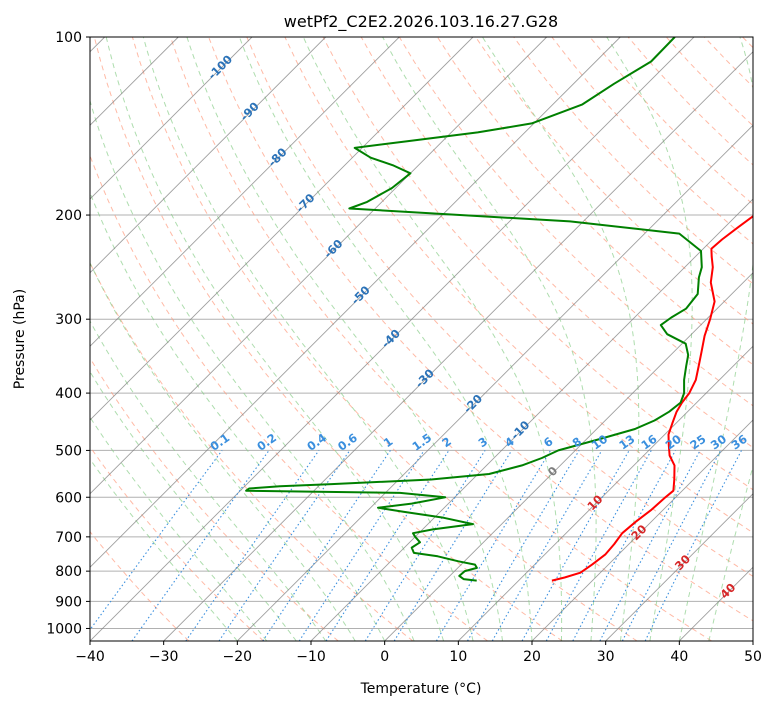 This screenshot has width=775, height=708. I want to click on y-tick-label: 300, so click(68, 320).